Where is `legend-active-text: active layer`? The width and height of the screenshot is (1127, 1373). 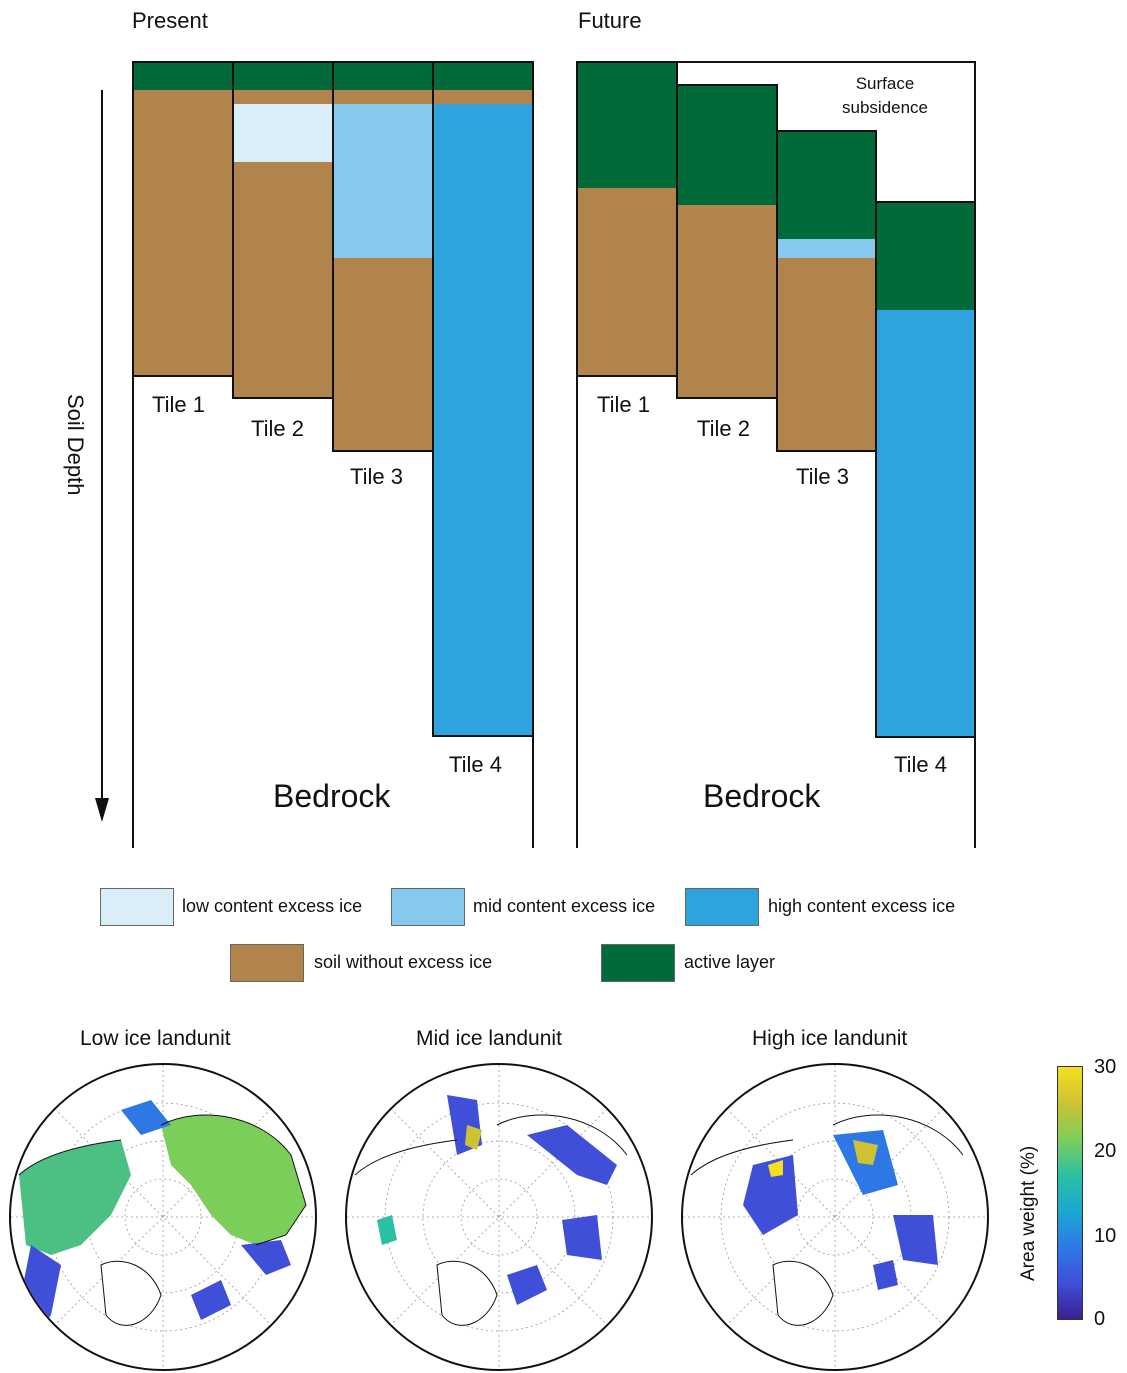
legend-active-text: active layer is located at coordinates (730, 962).